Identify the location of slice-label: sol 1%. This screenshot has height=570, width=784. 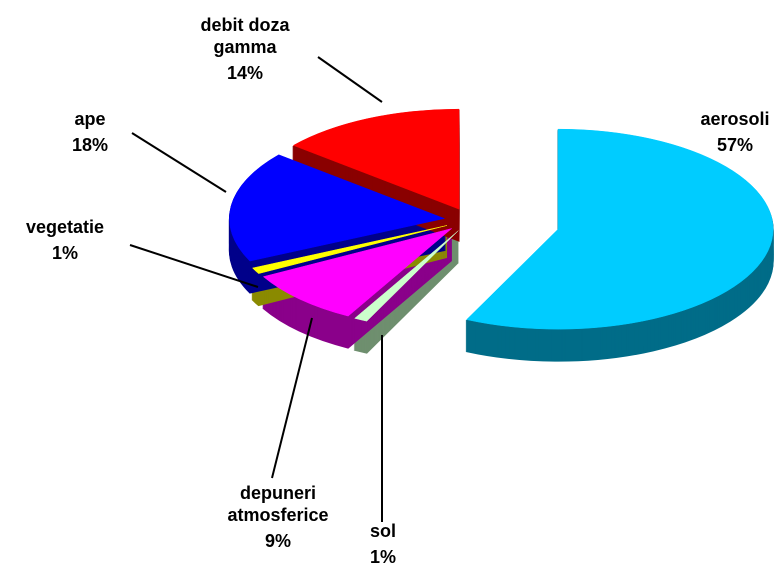
(383, 544).